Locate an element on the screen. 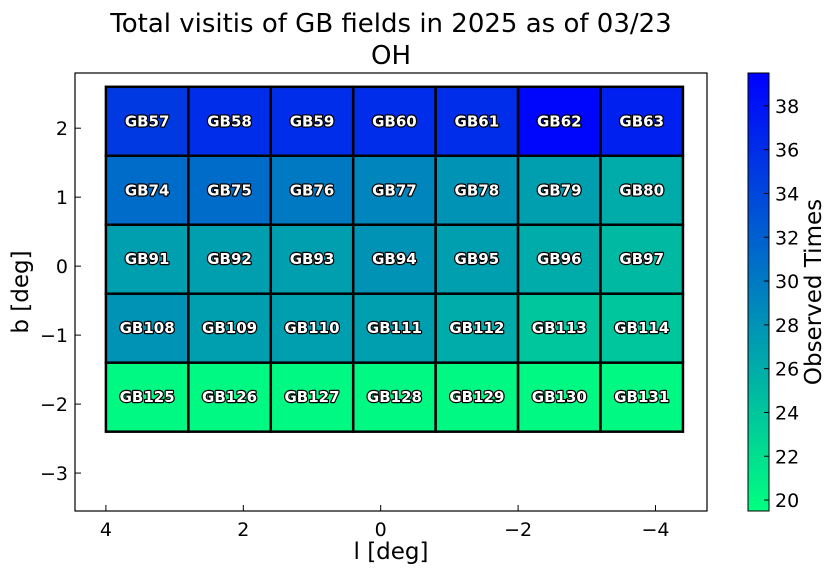 The height and width of the screenshot is (575, 835). colorbar-tick-label: 24 is located at coordinates (787, 413).